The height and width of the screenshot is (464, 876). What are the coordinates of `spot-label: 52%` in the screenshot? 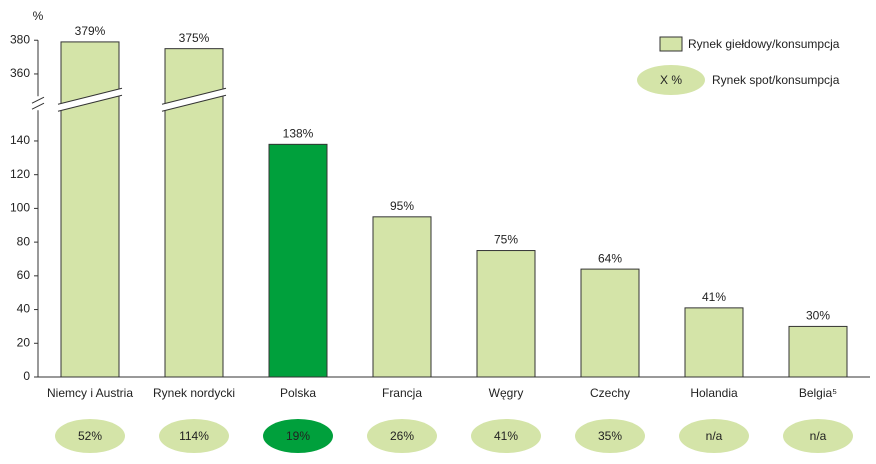 It's located at (90, 436).